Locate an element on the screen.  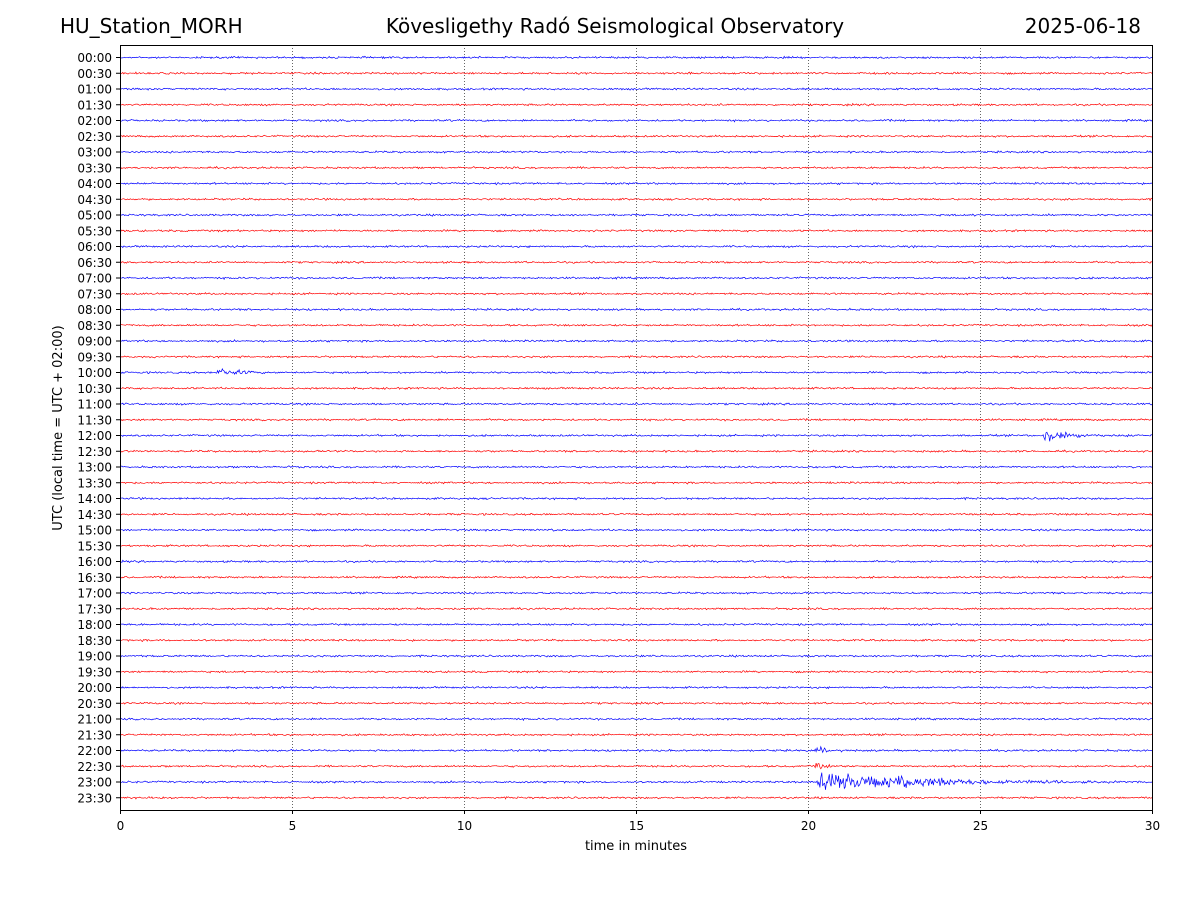
station-title: HU_Station_MORH is located at coordinates (151, 26).